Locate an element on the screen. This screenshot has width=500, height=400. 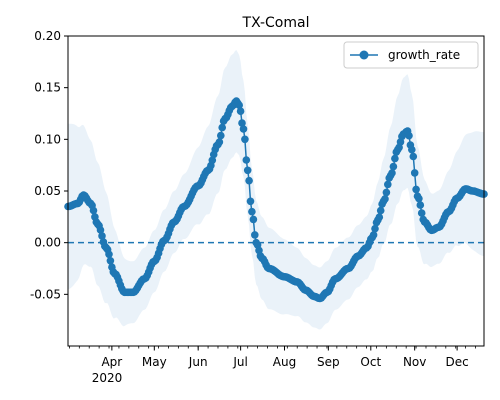
x-tick-label: May is located at coordinates (154, 362).